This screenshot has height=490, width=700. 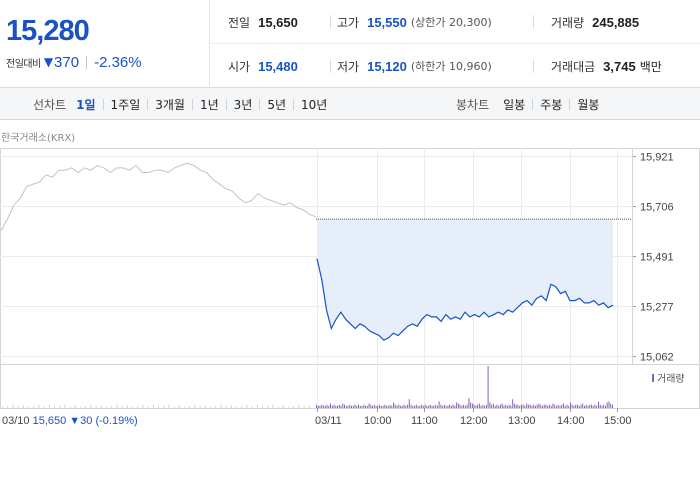 What do you see at coordinates (551, 104) in the screenshot?
I see `tab-weekly-candle: 주봉` at bounding box center [551, 104].